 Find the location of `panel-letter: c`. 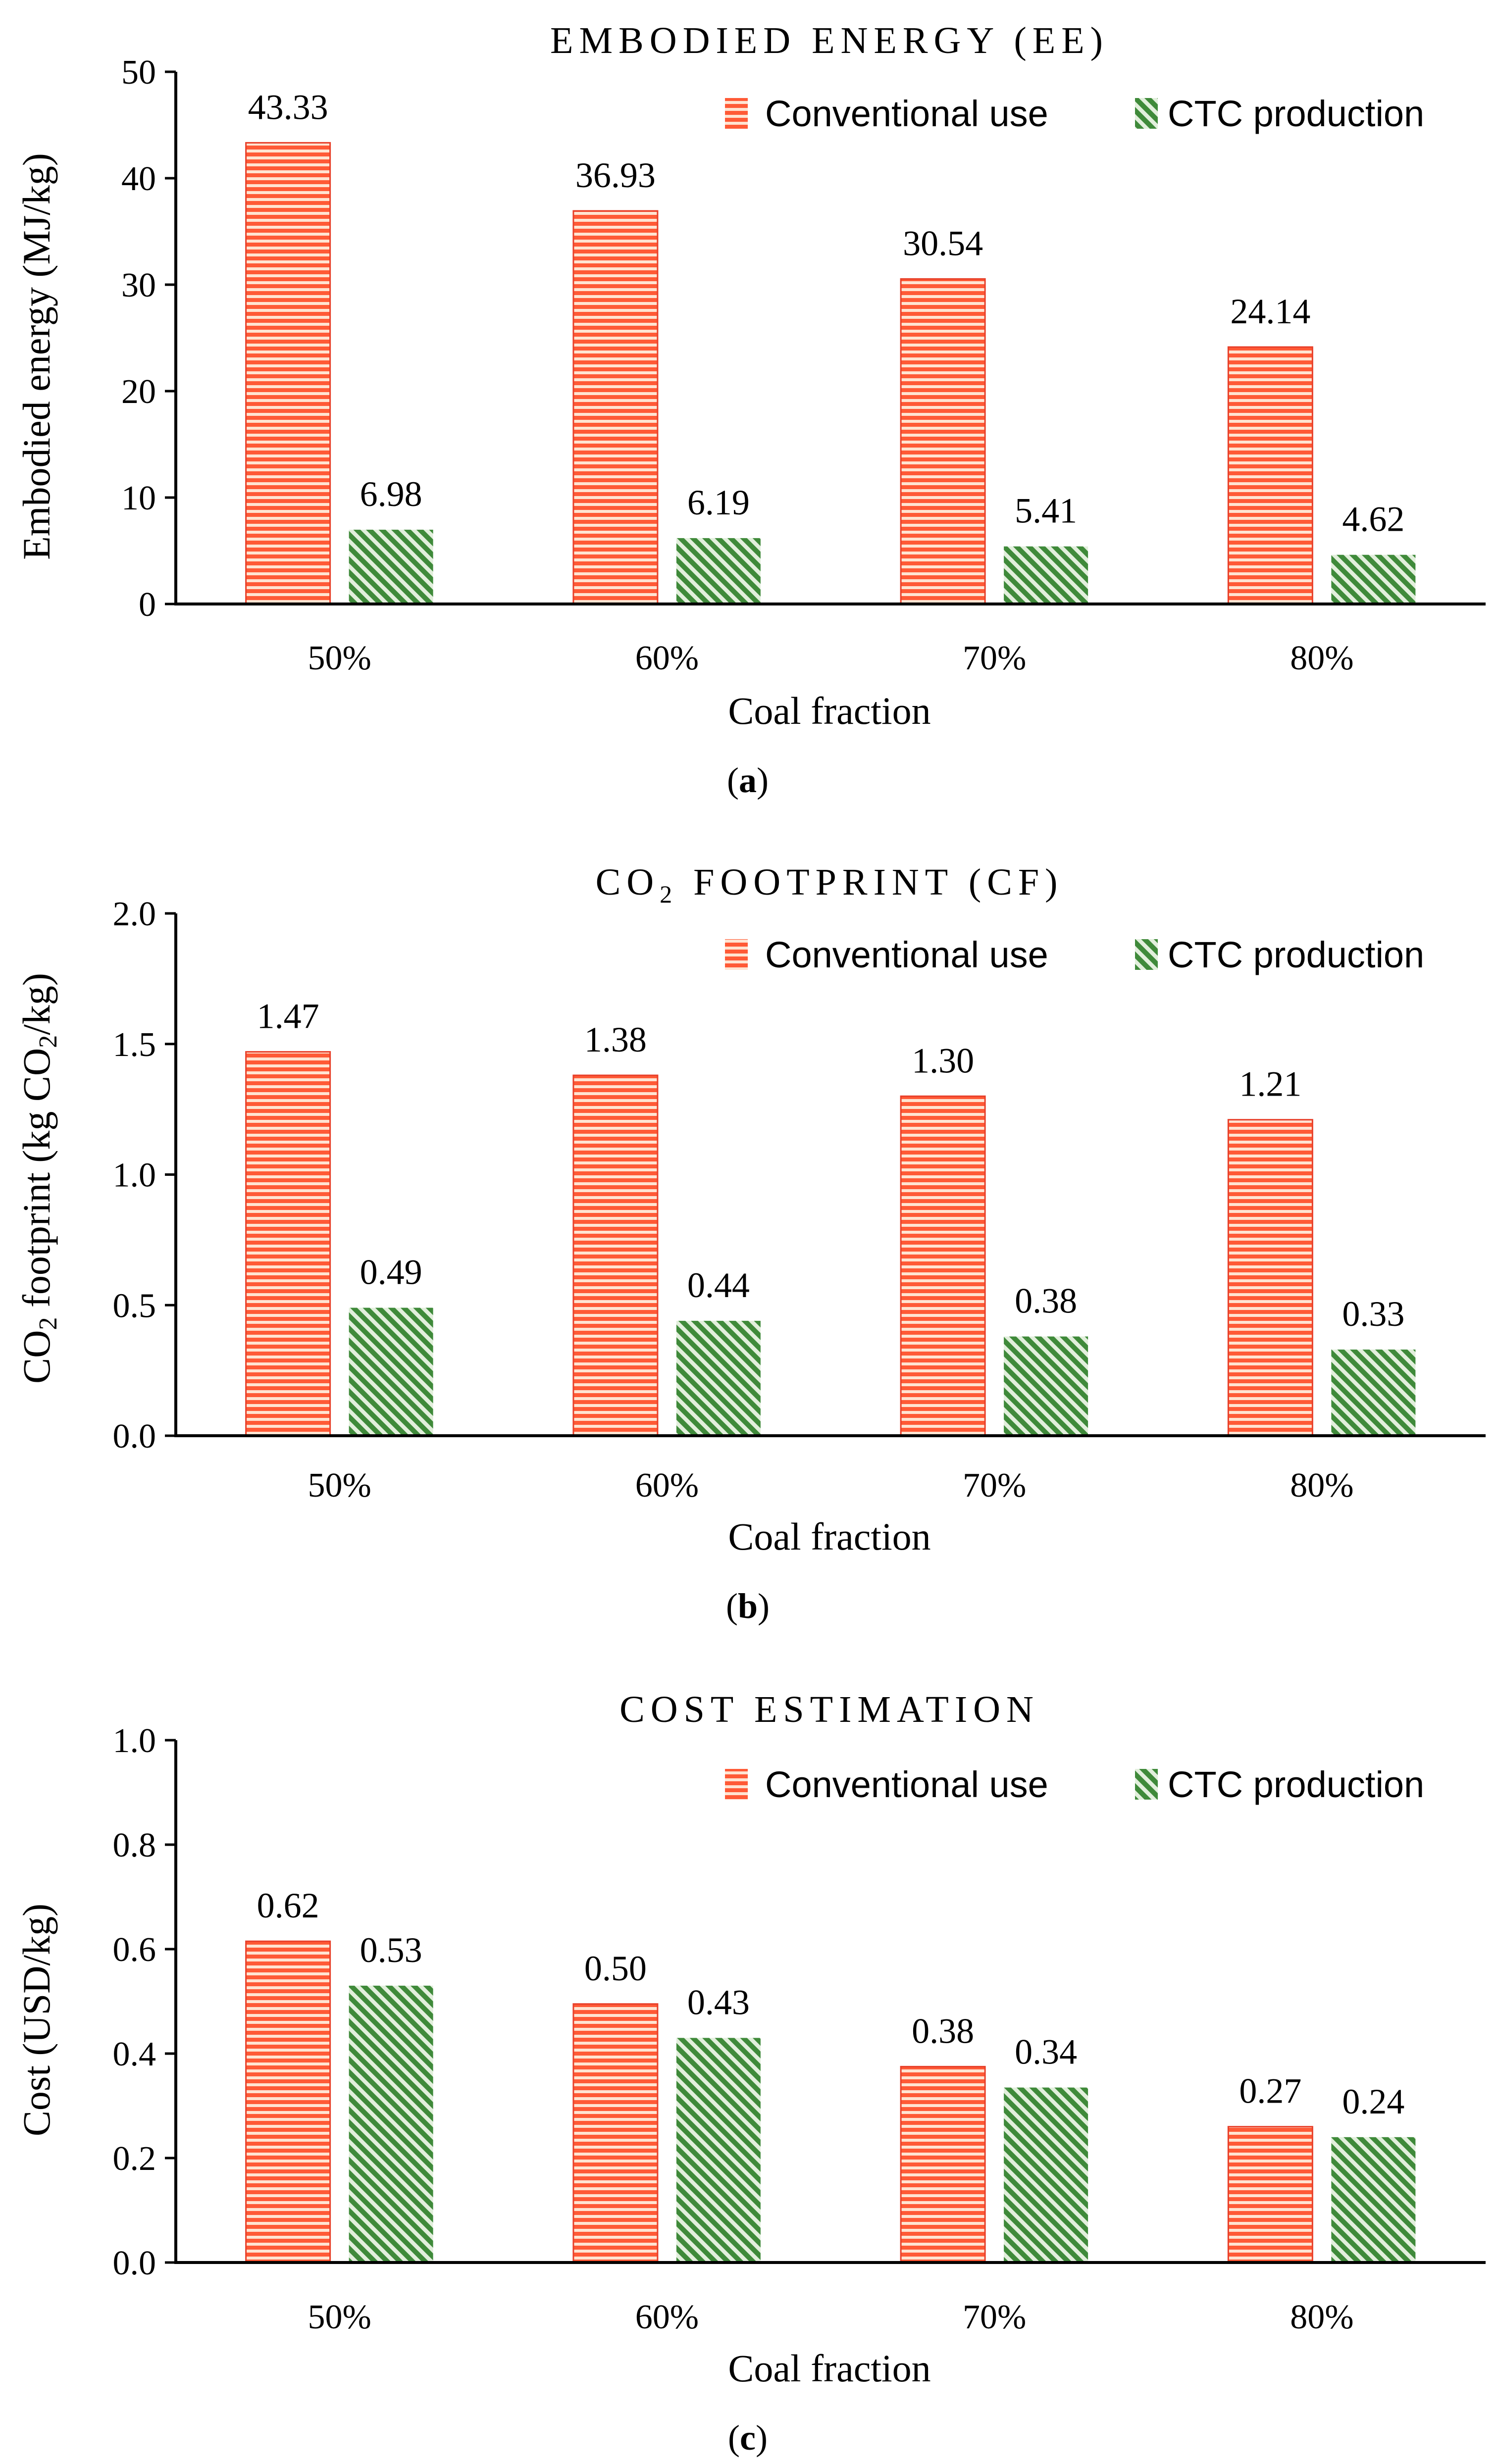

panel-letter: c is located at coordinates (748, 2438).